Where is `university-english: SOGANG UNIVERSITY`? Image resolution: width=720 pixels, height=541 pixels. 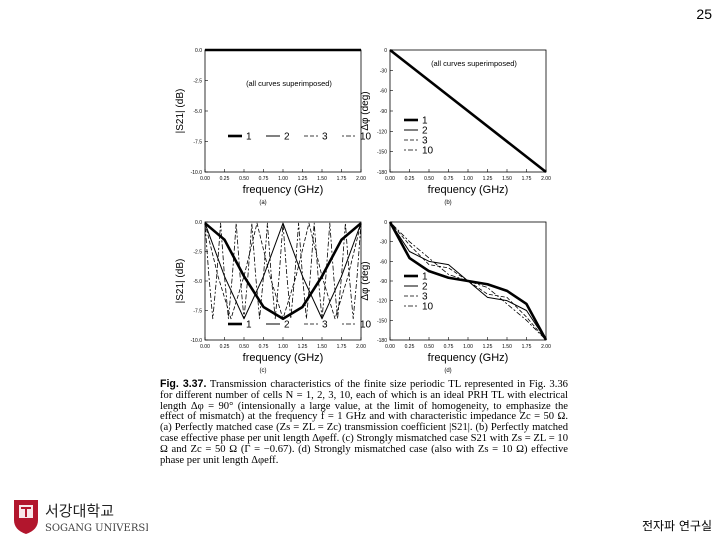 university-english: SOGANG UNIVERSITY is located at coordinates (96, 528).